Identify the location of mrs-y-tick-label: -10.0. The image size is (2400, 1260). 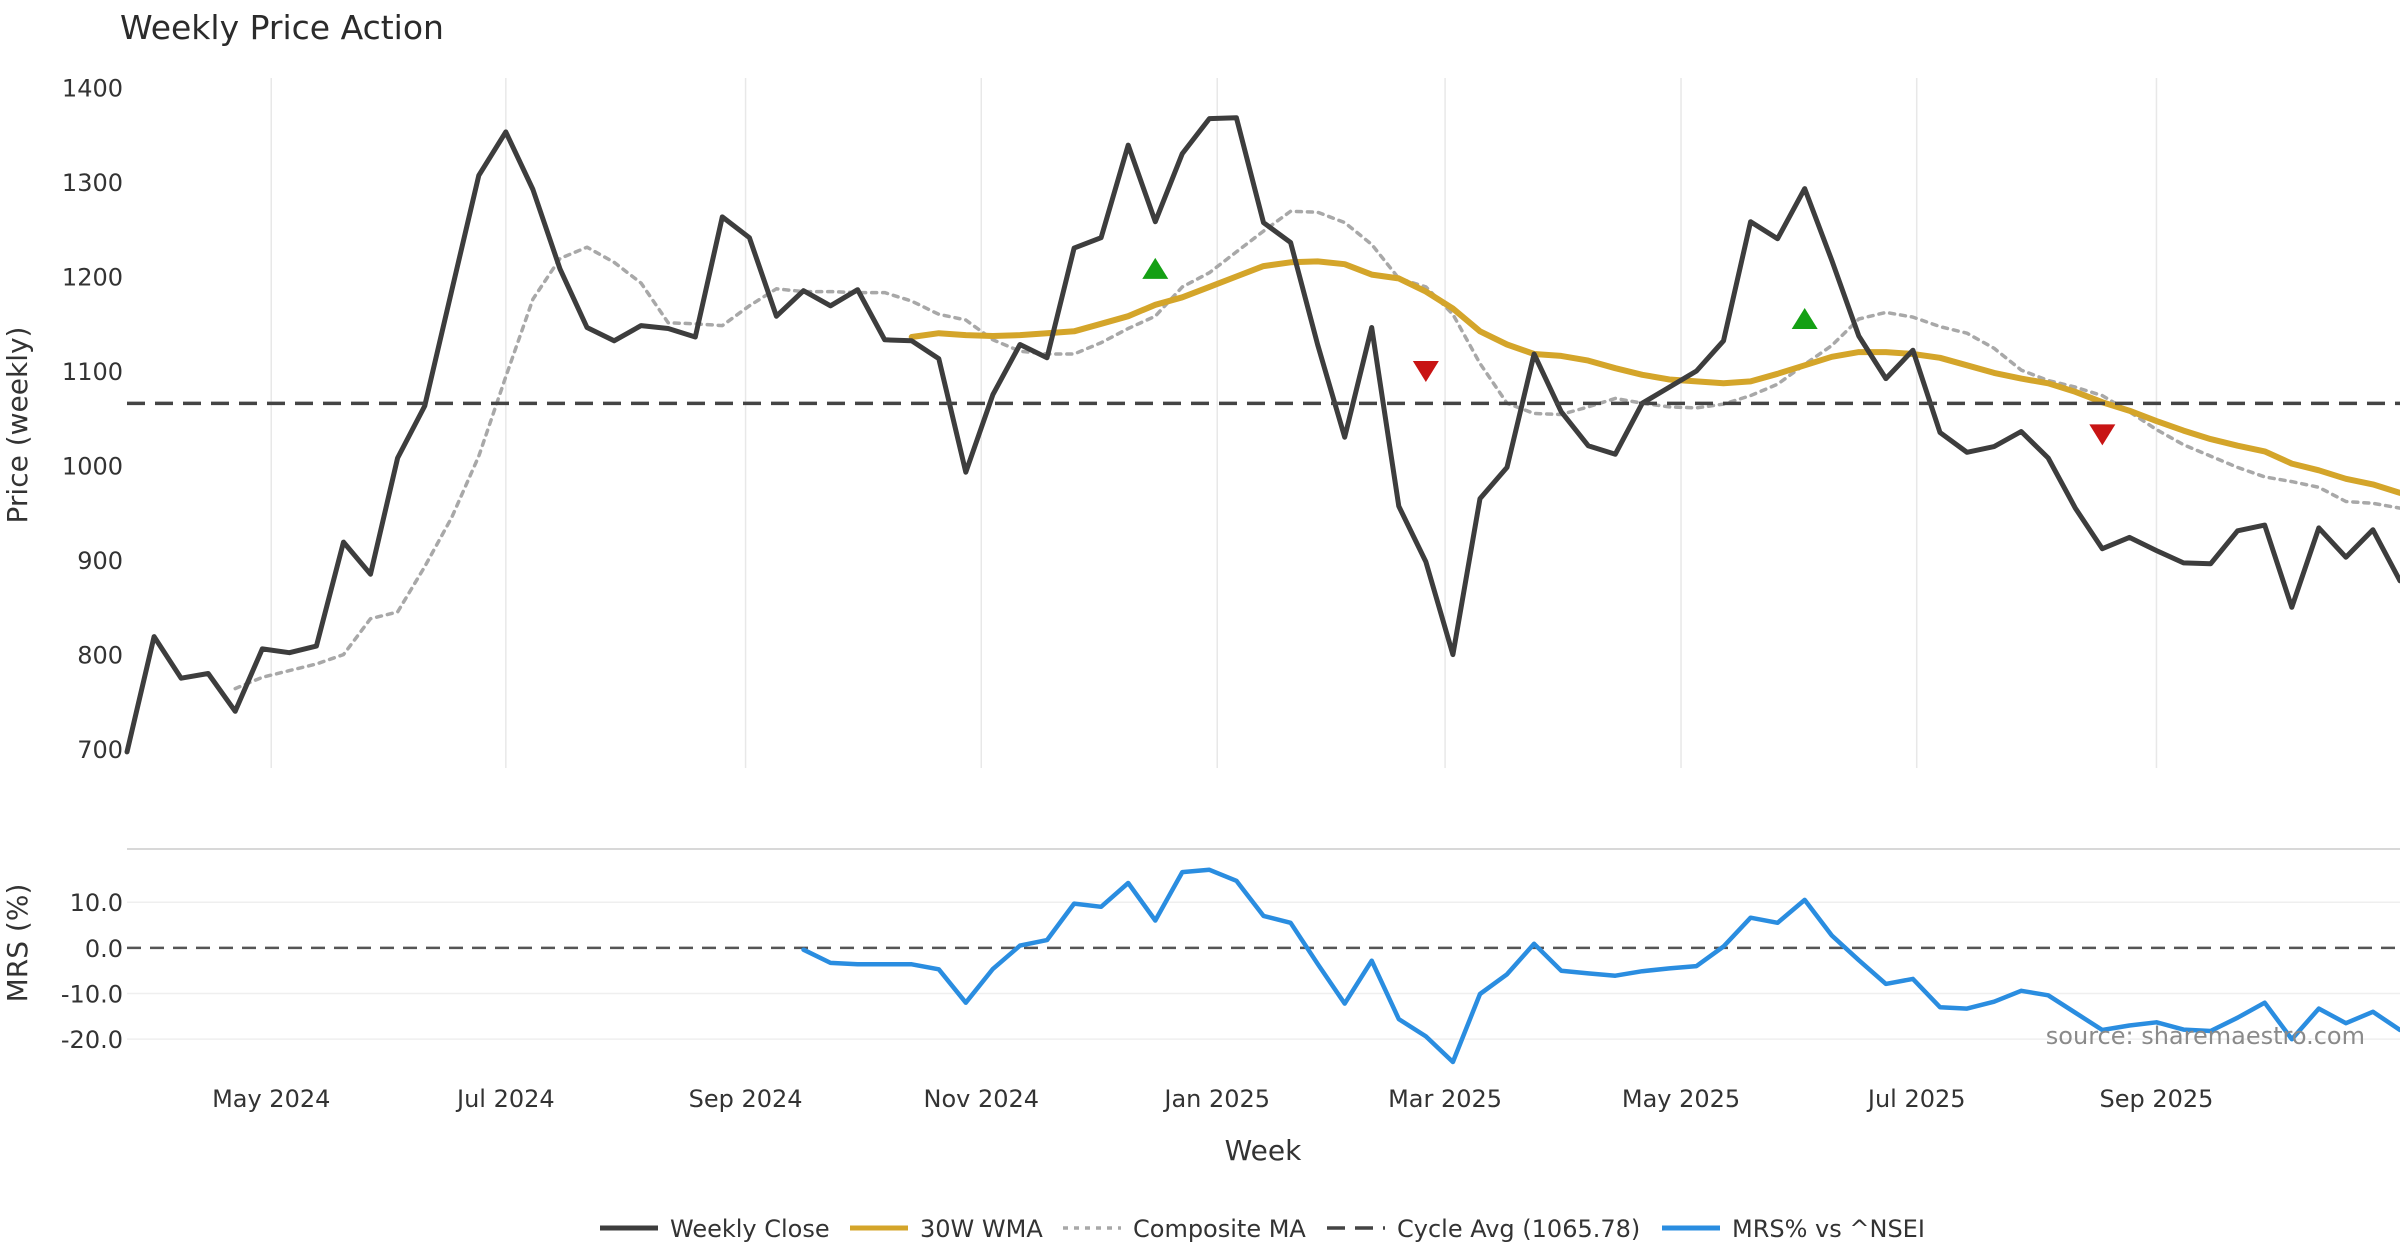
(92, 995).